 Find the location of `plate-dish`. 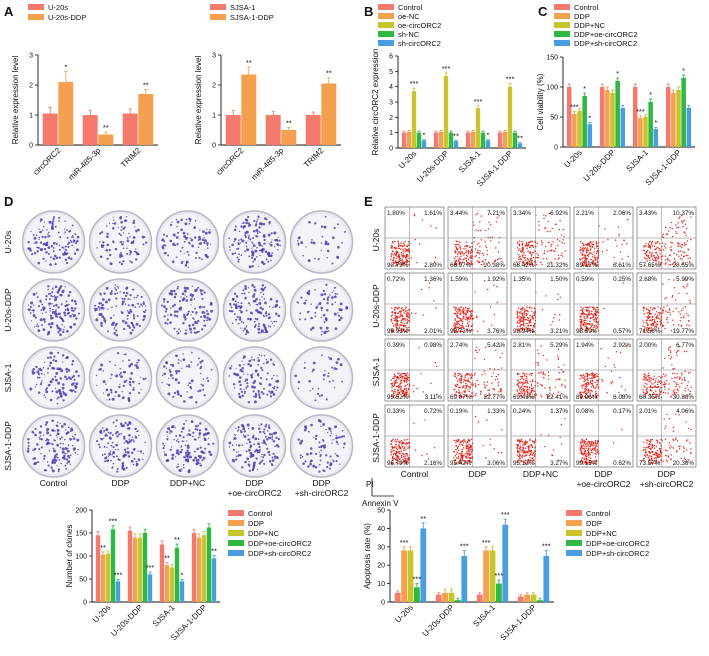

plate-dish is located at coordinates (120, 310).